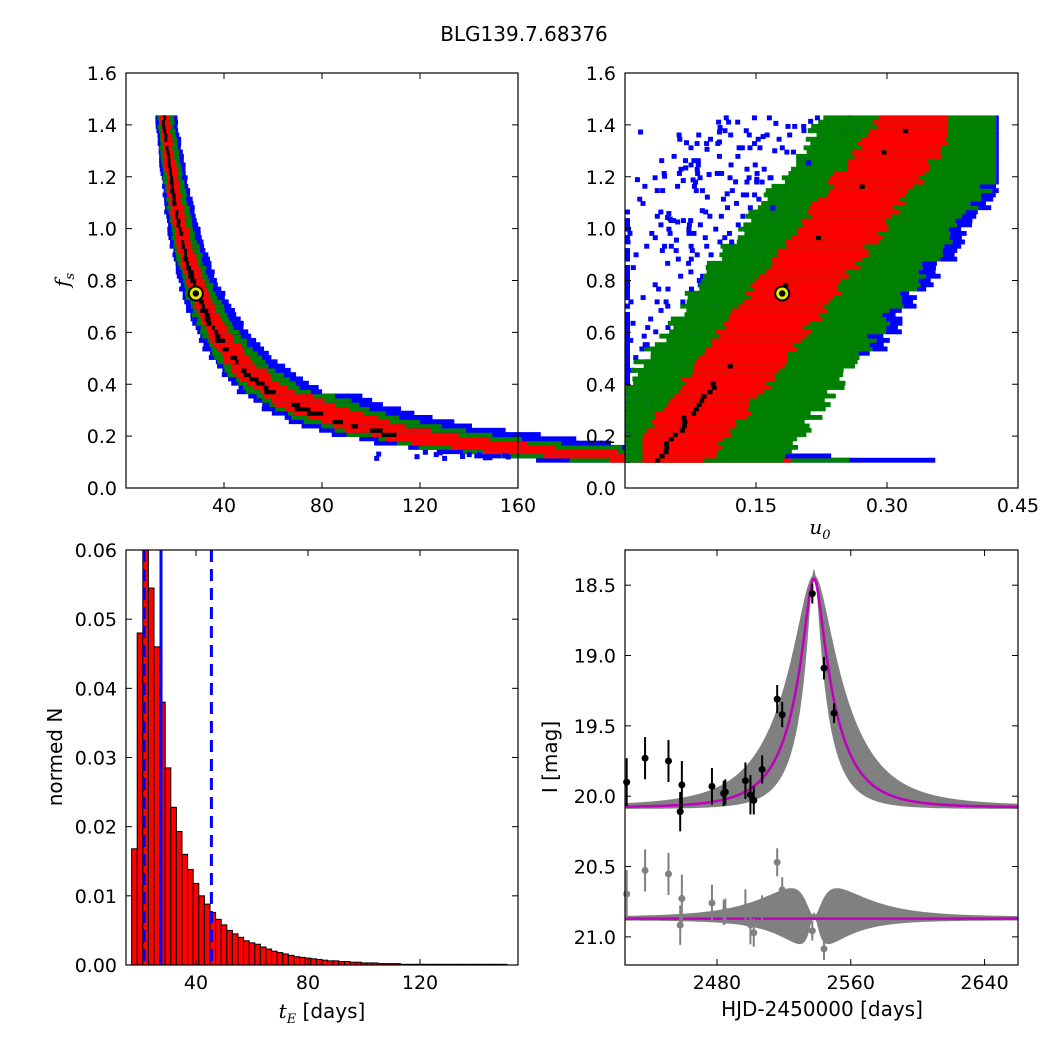 The image size is (1050, 1050). Describe the element at coordinates (601, 282) in the screenshot. I see `y-tick-label: 0.8` at that location.